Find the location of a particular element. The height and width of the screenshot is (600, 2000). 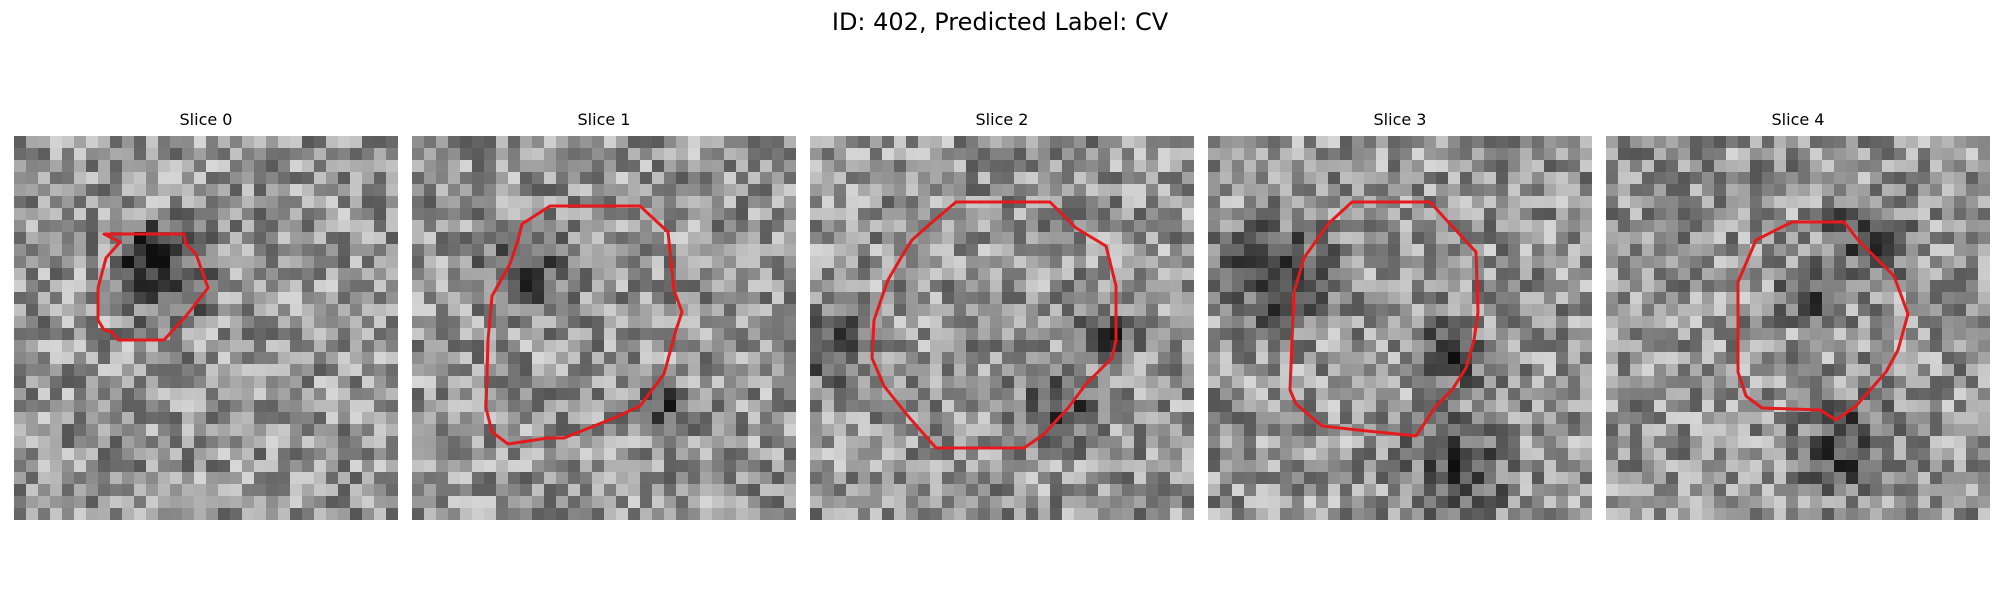

slice-panel: Slice 0 is located at coordinates (206, 315).